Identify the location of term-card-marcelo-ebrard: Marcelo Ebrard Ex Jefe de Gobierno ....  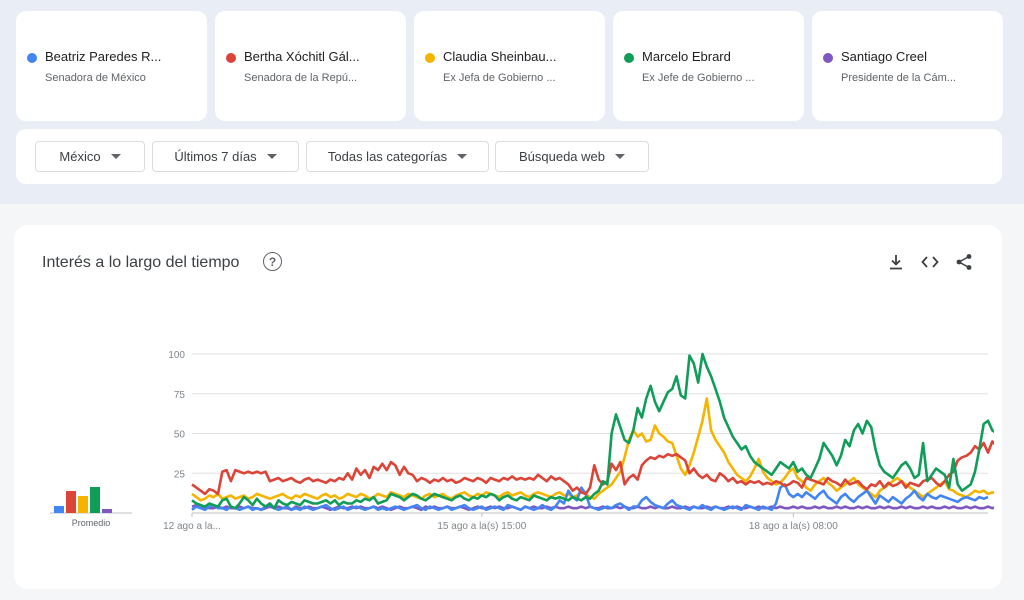
(708, 66).